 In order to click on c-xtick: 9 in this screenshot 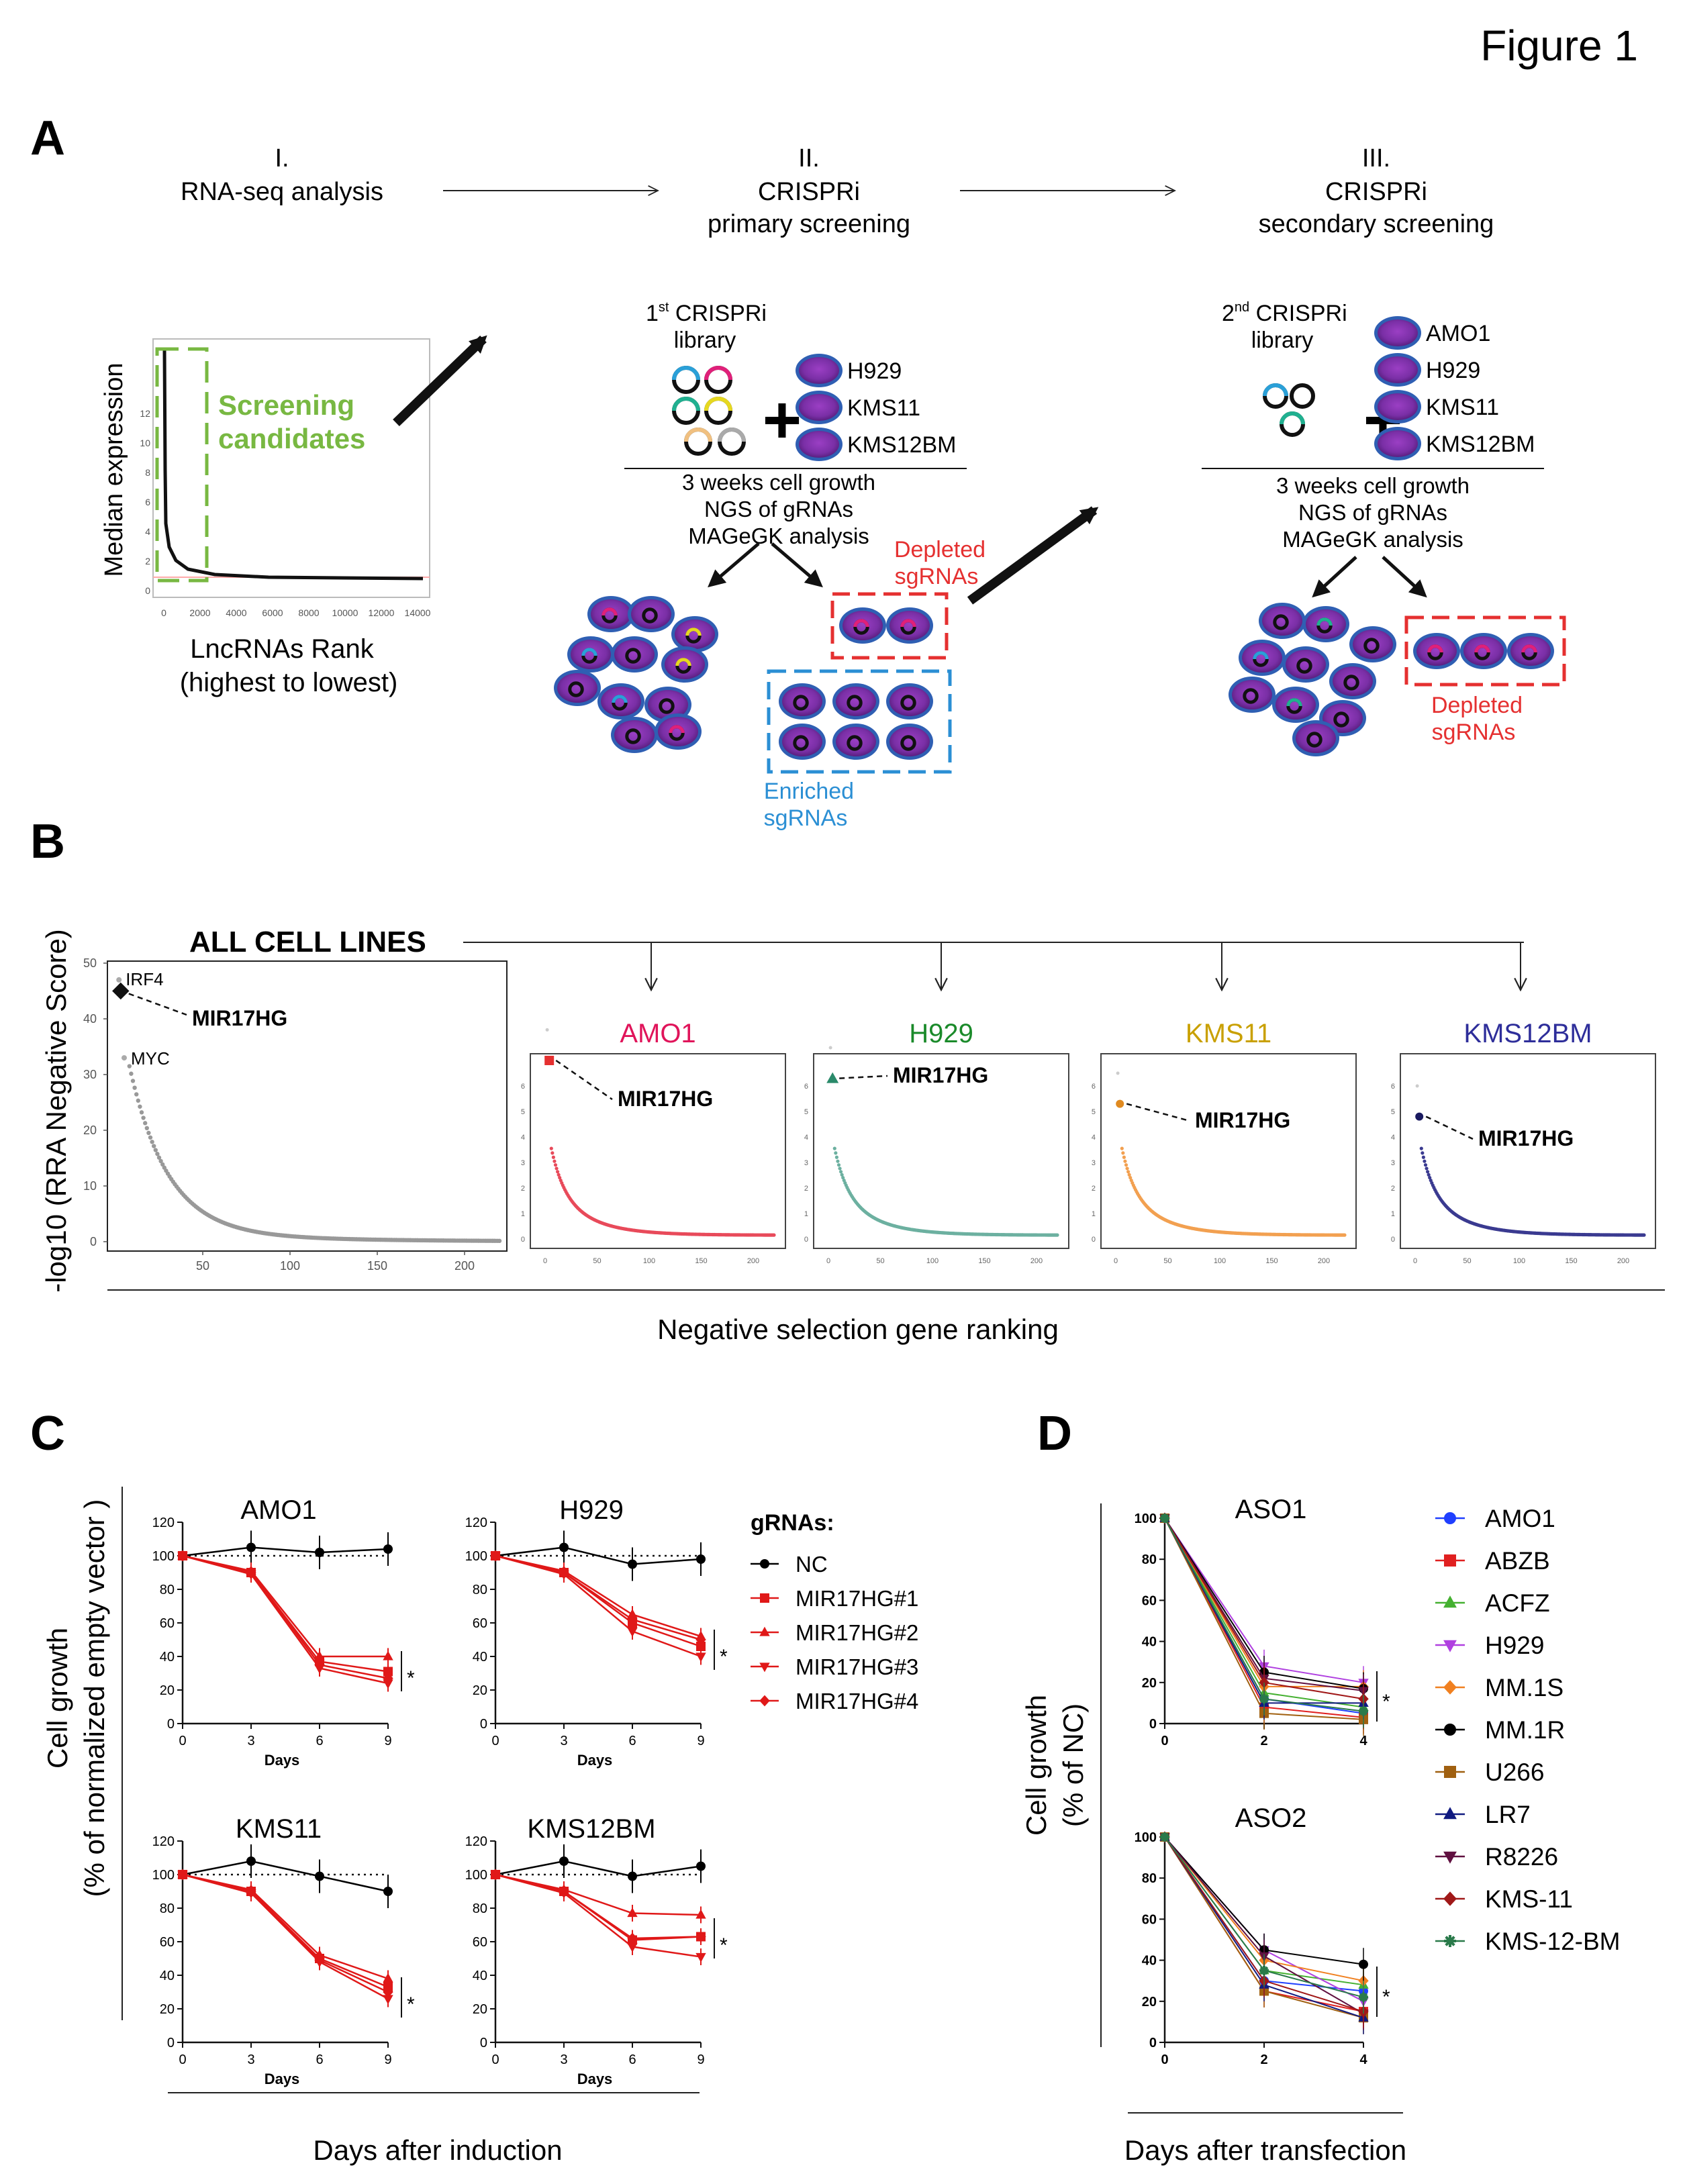, I will do `click(387, 1741)`.